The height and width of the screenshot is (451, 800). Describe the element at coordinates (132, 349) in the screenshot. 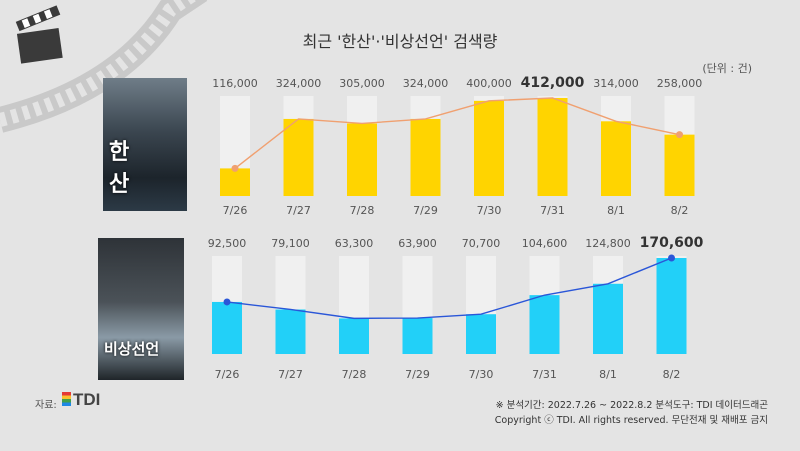

I see `emergency-poster-title: 비상선언` at that location.